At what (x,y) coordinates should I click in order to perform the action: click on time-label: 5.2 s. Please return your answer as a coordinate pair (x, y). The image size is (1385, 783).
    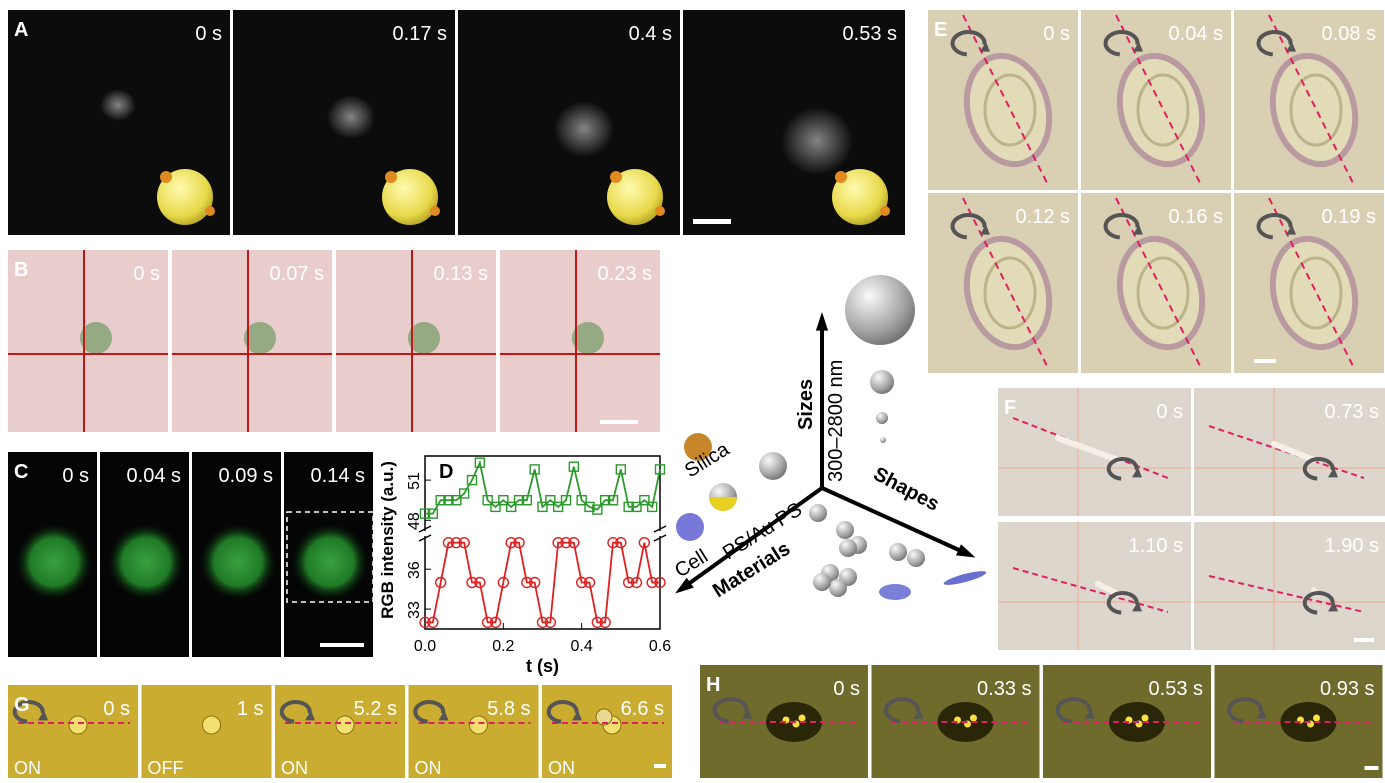
    Looking at the image, I should click on (375, 709).